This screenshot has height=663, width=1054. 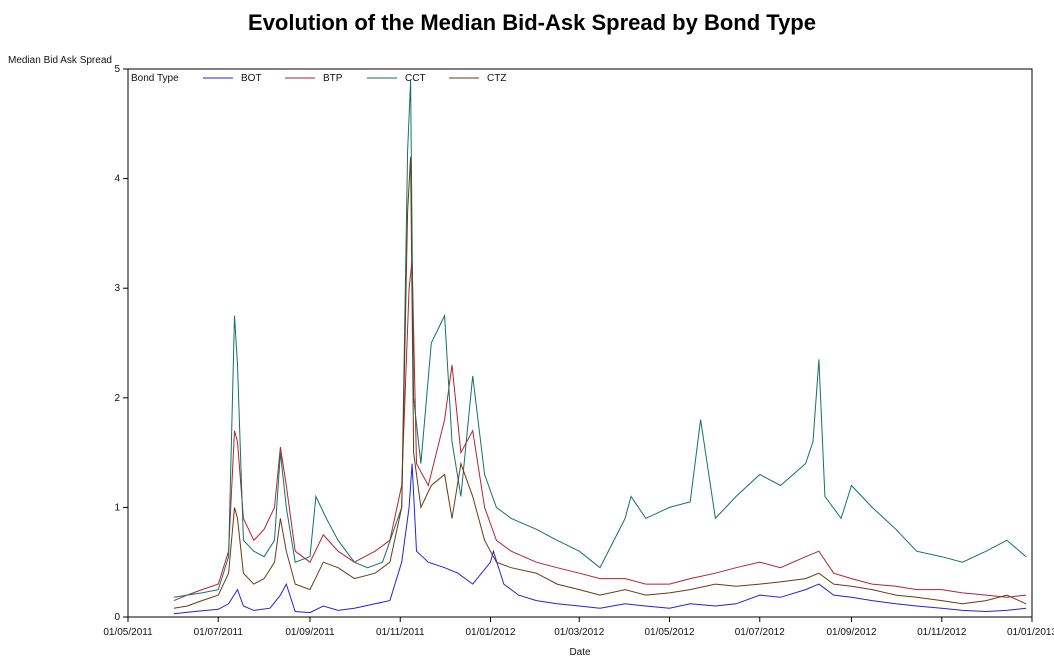 I want to click on x-tick-label: 01/11/2012, so click(x=942, y=632).